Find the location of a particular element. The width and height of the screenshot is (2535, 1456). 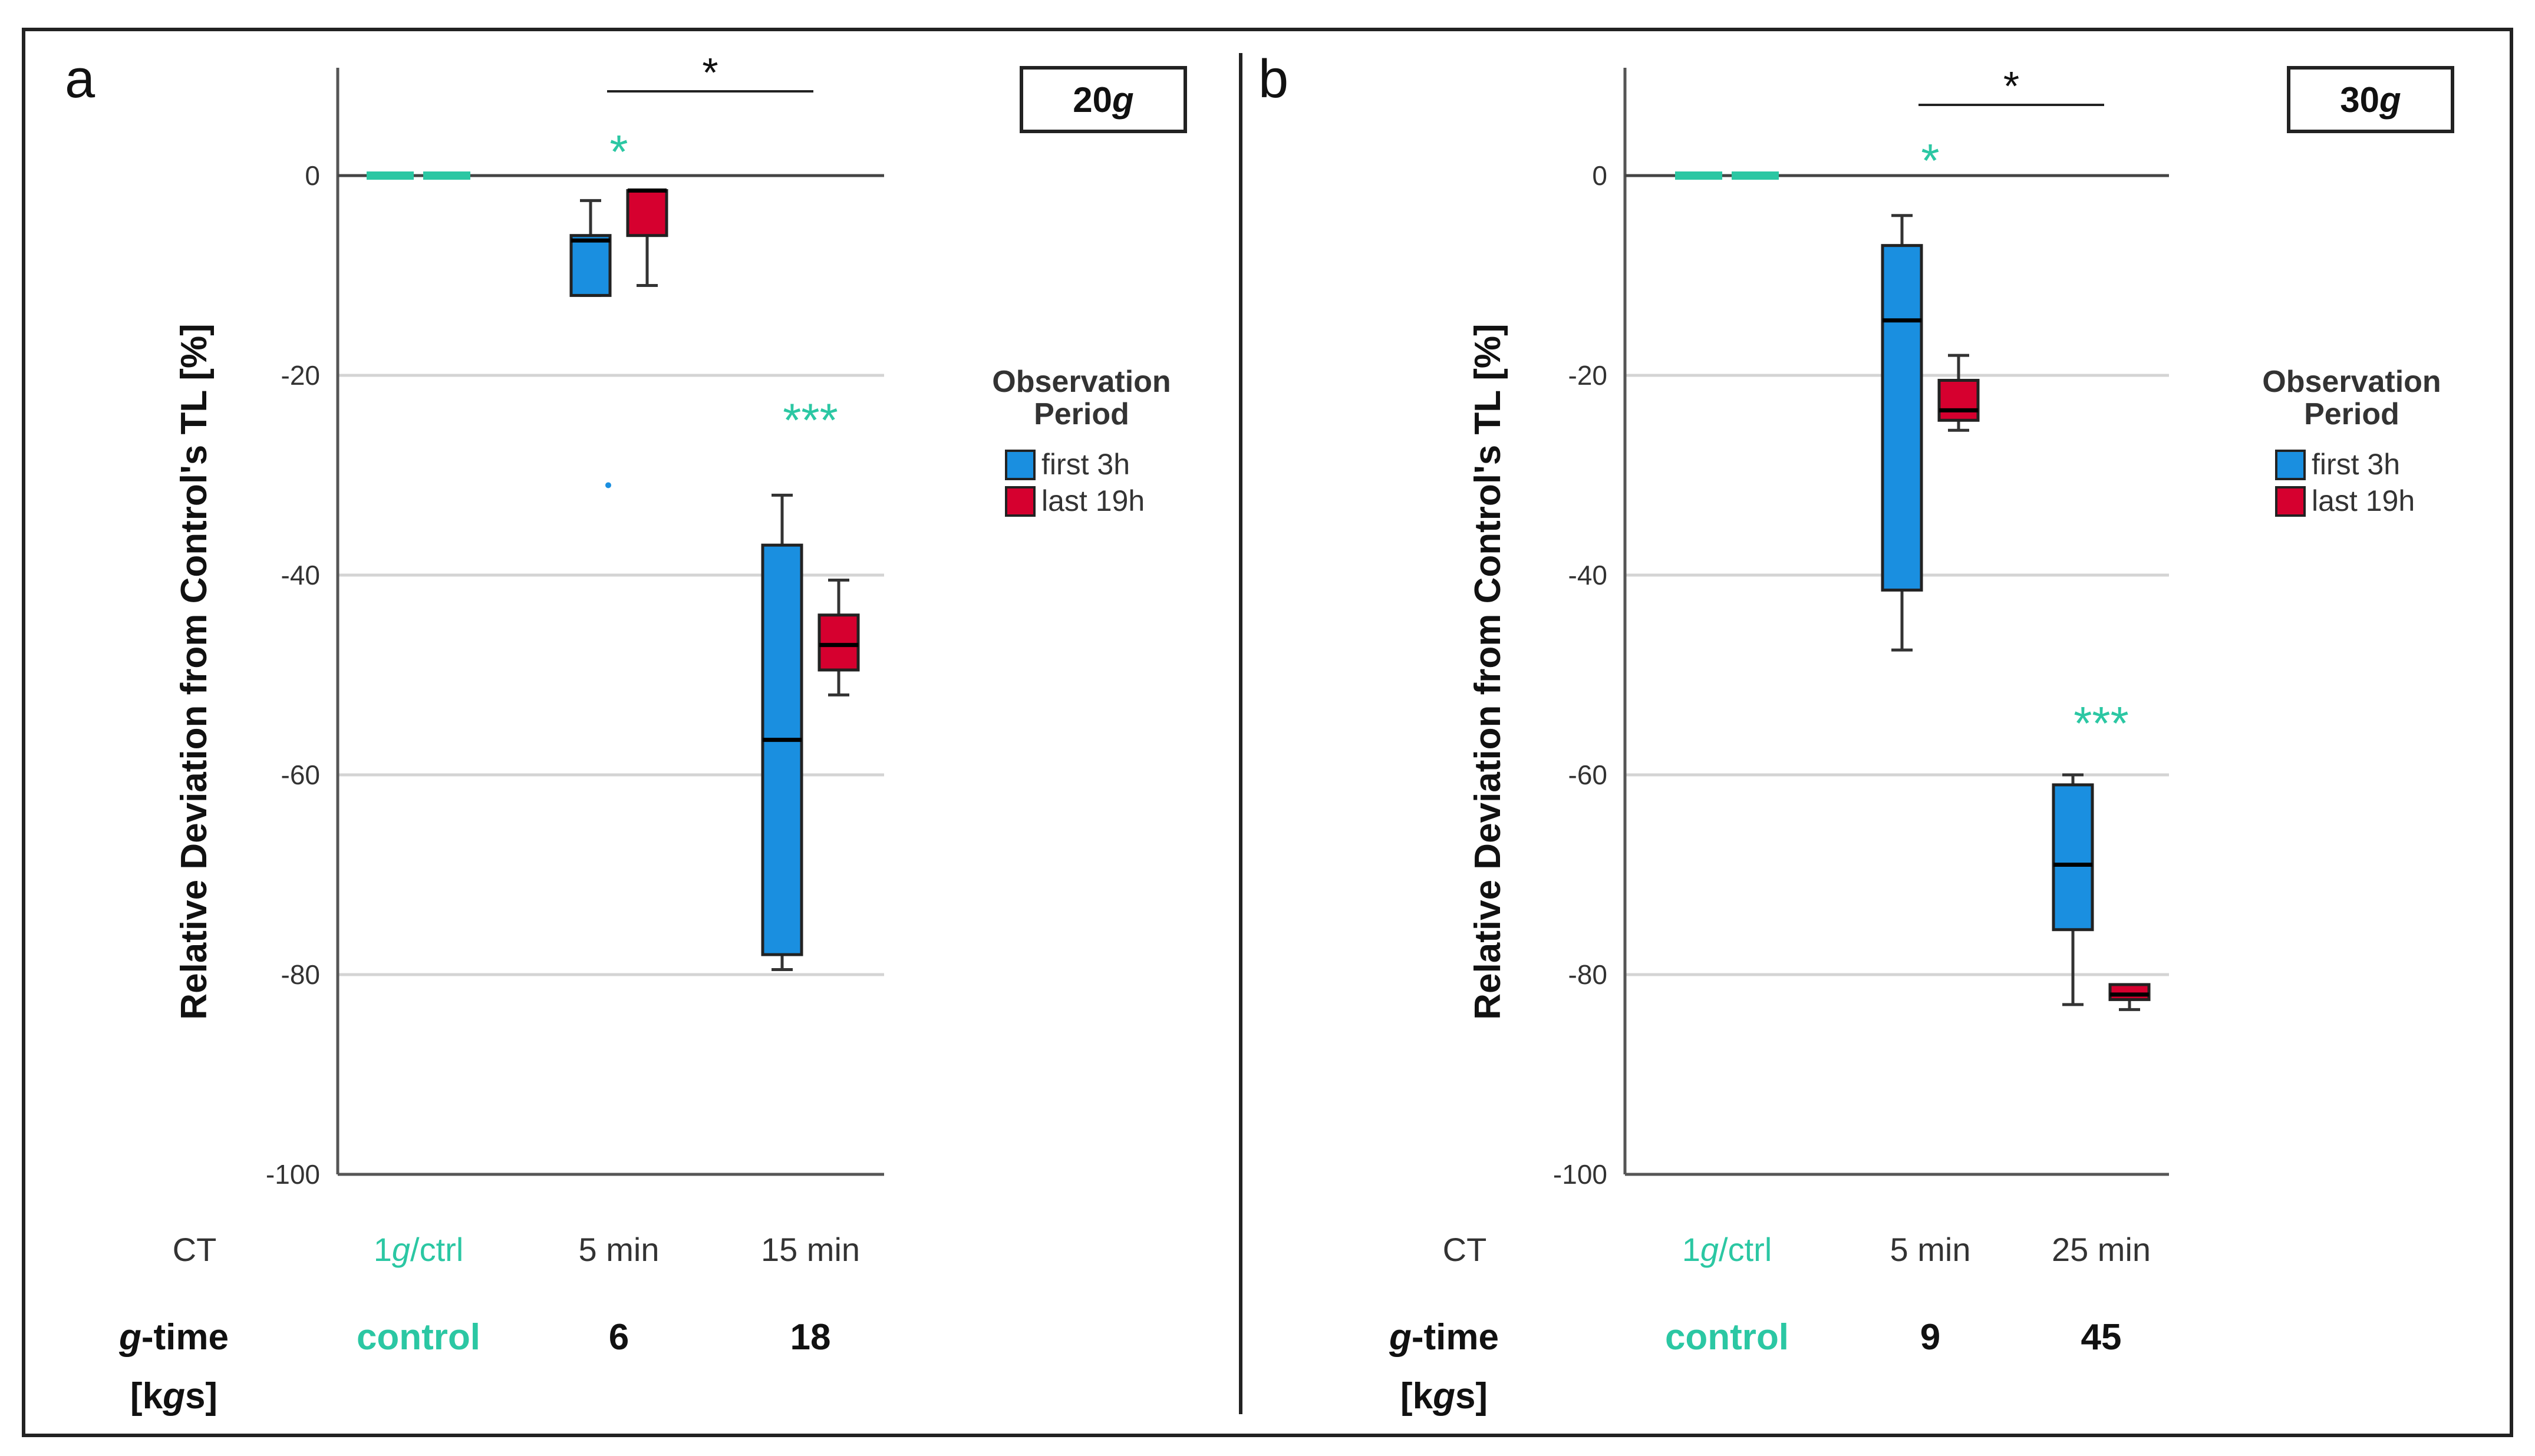

x-category-gtime-label: 18 is located at coordinates (810, 1337).